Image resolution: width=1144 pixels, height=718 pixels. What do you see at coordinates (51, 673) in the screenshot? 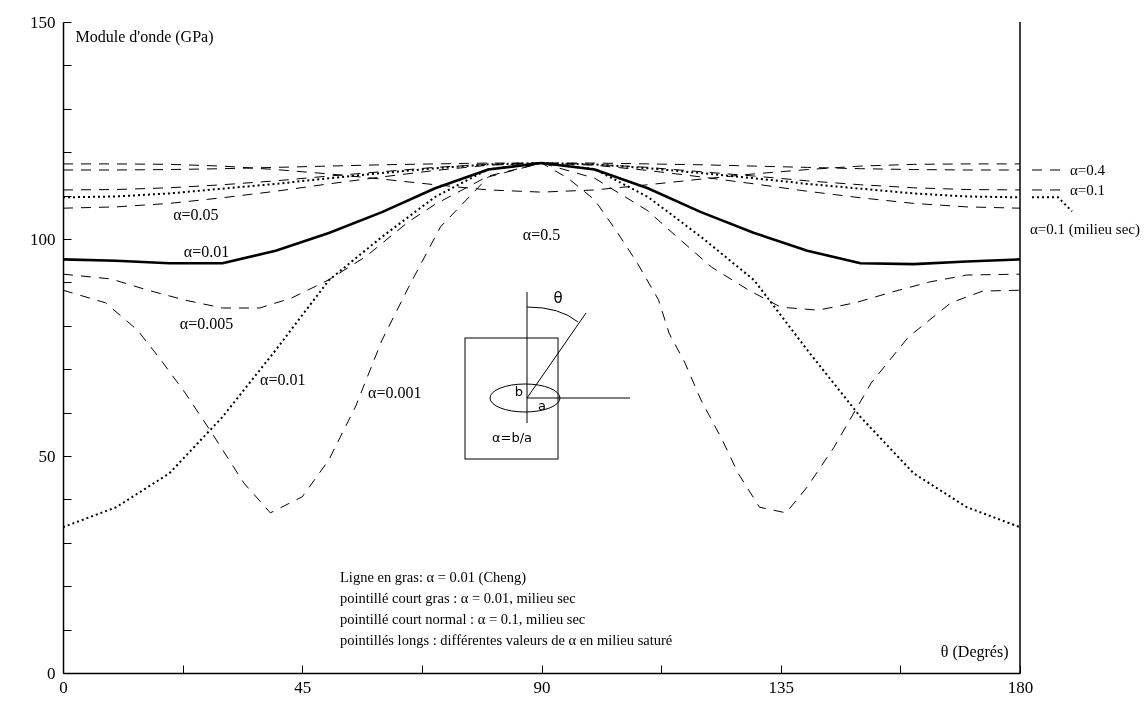
I see `y-tick-label: 0` at bounding box center [51, 673].